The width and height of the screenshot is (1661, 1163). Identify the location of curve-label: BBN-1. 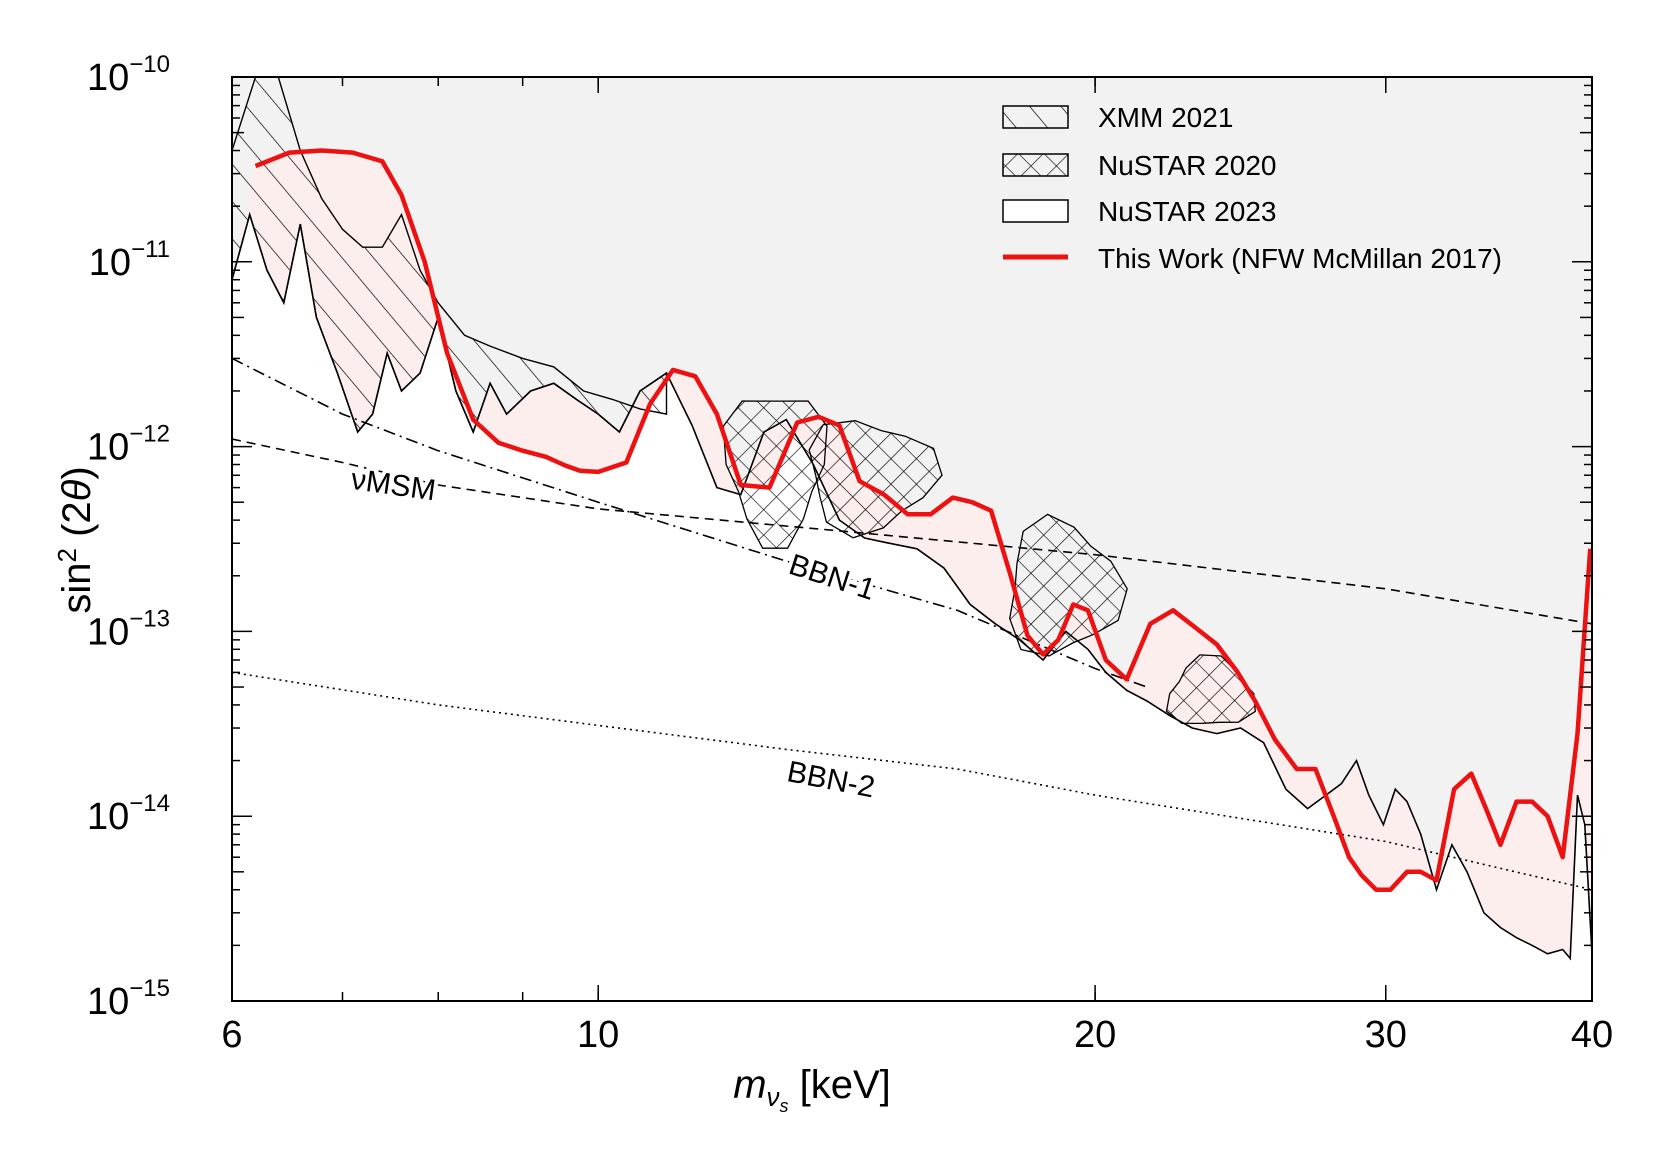
(832, 577).